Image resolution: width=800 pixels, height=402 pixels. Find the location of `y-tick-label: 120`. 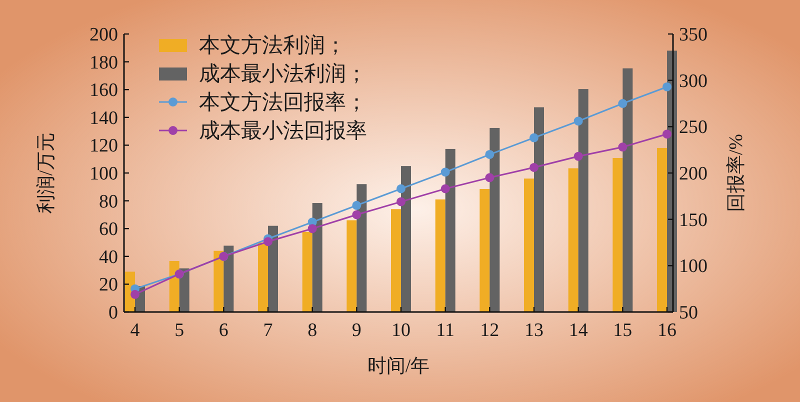

y-tick-label: 120 is located at coordinates (104, 146).